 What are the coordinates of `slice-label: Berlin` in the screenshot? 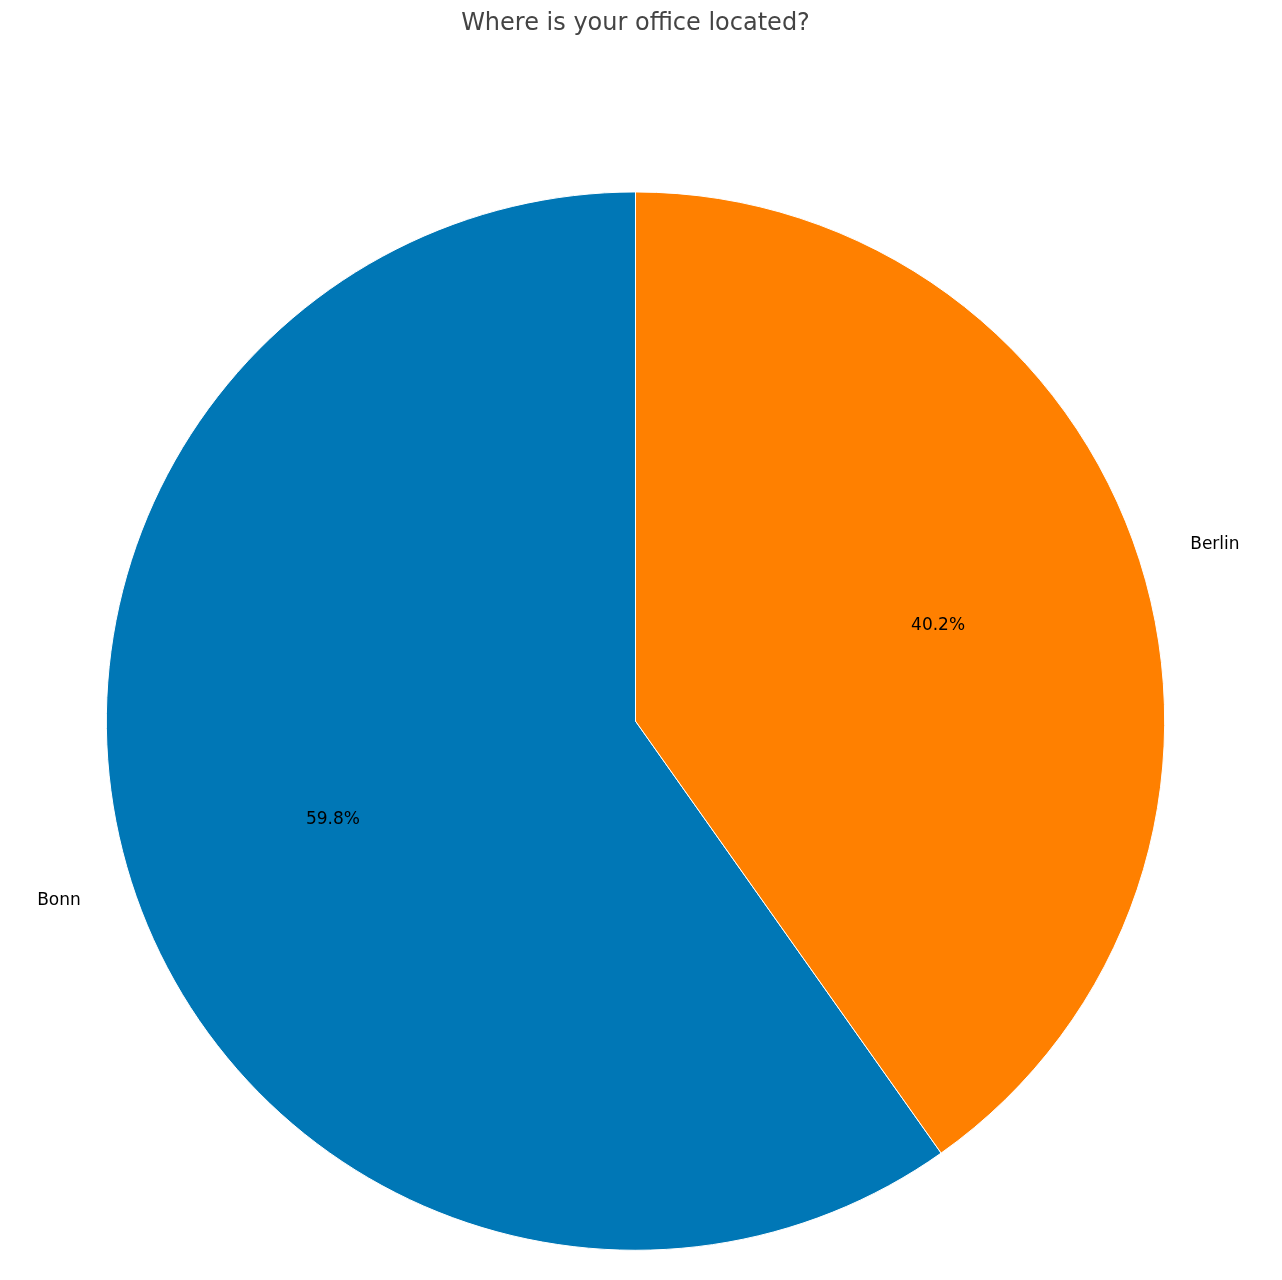 It's located at (1215, 543).